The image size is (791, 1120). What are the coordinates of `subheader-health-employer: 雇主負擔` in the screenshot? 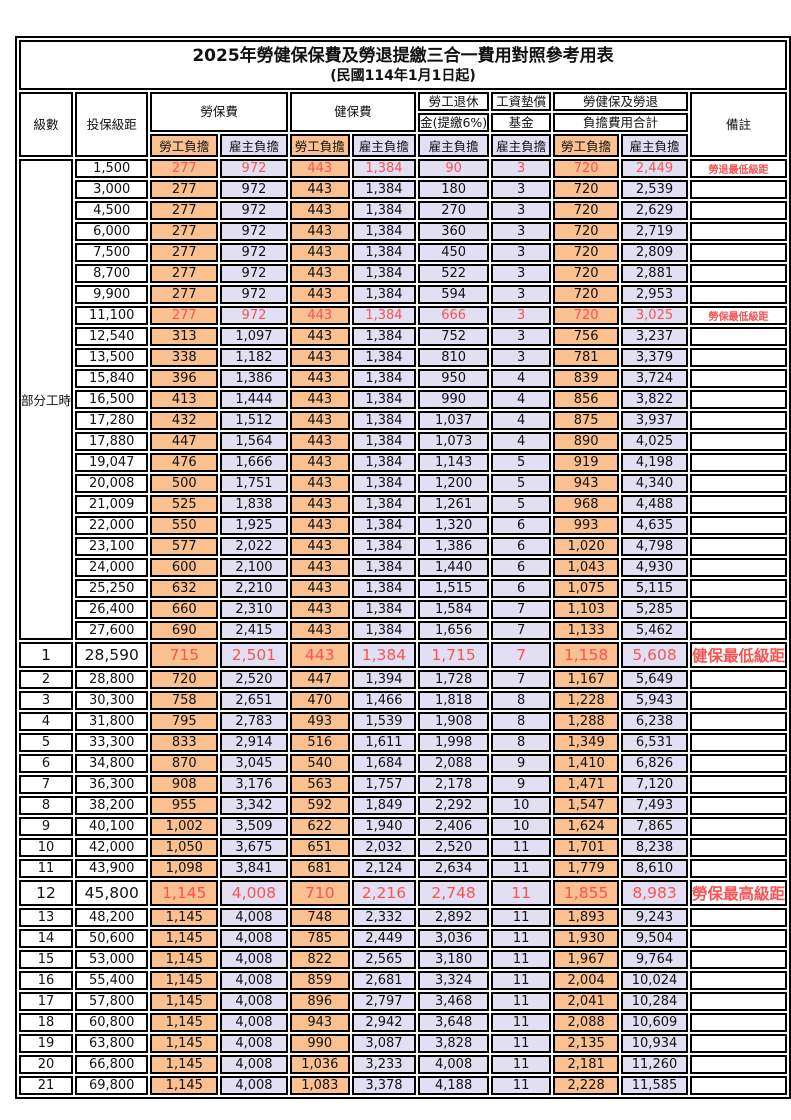 It's located at (384, 145).